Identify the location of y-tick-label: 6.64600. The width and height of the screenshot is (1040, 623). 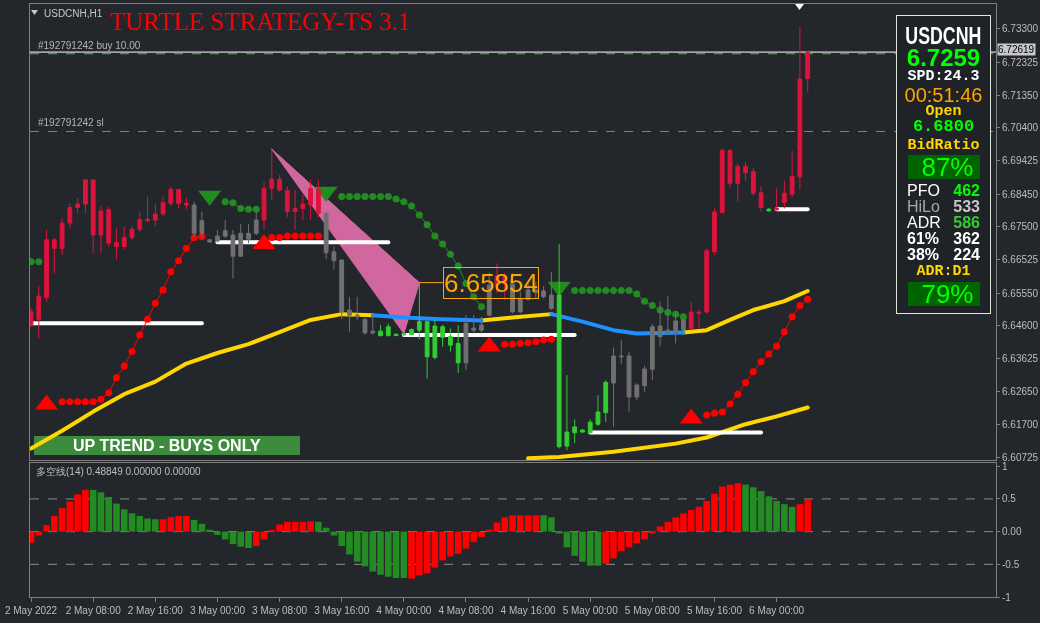
(1020, 325).